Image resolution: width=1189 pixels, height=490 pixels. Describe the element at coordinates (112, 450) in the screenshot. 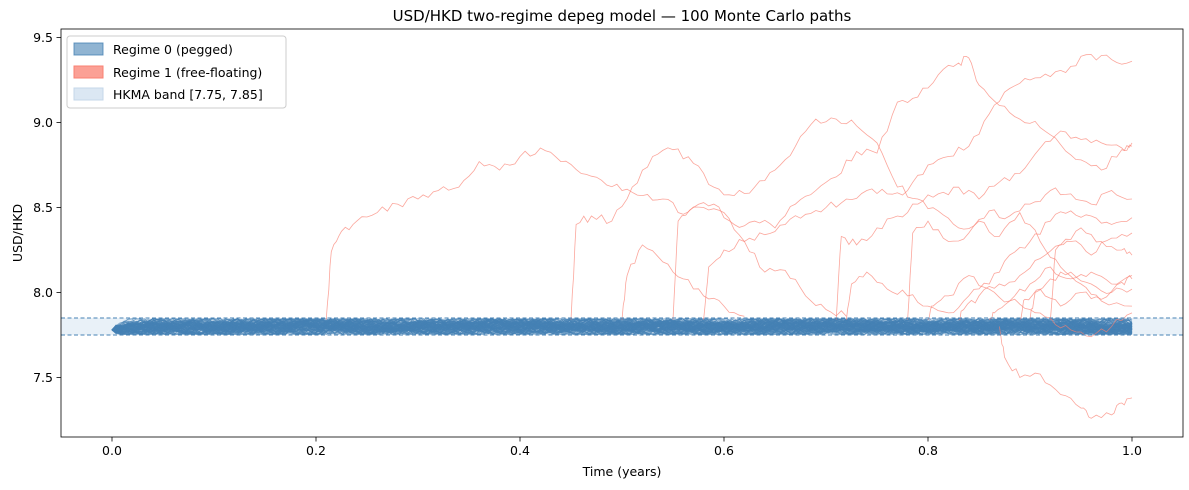

I see `x-tick-label: 0.0` at that location.